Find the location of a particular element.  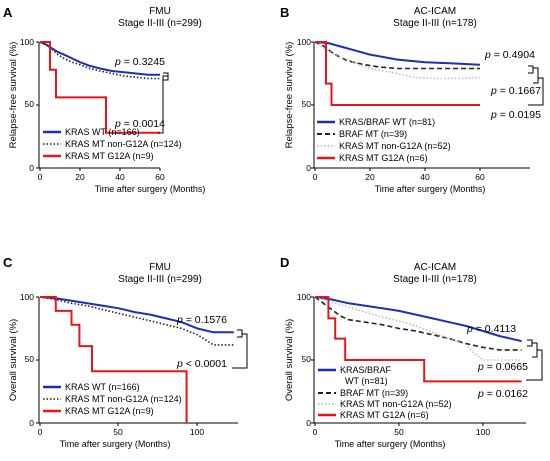

panel-c-subtitle: Stage II-III (n=299) is located at coordinates (160, 279).